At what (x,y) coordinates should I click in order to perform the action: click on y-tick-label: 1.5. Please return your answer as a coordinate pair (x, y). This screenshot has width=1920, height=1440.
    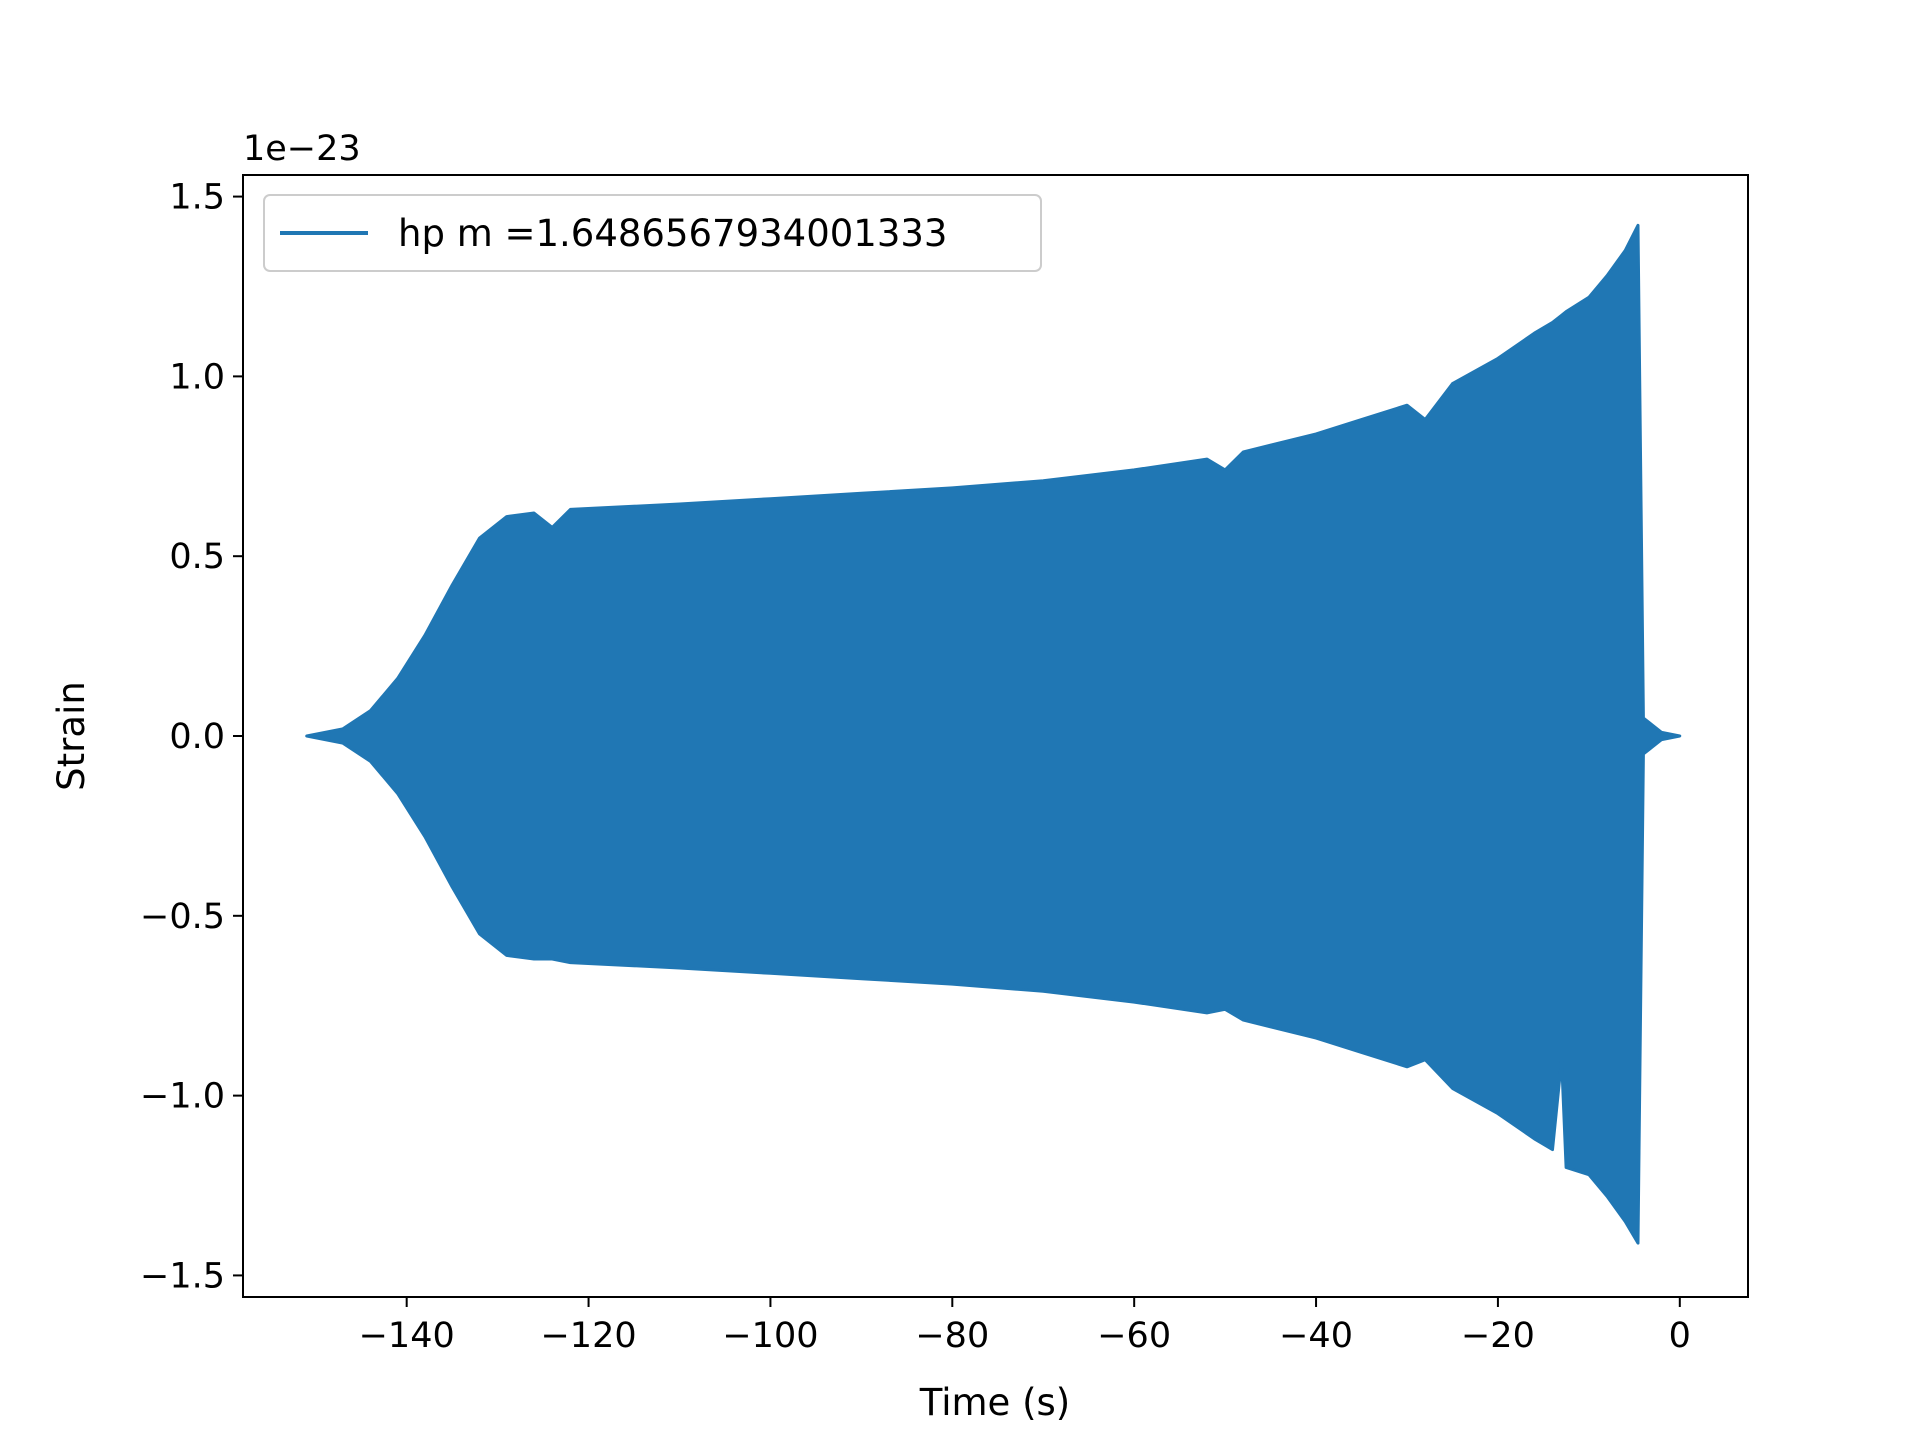
    Looking at the image, I should click on (197, 198).